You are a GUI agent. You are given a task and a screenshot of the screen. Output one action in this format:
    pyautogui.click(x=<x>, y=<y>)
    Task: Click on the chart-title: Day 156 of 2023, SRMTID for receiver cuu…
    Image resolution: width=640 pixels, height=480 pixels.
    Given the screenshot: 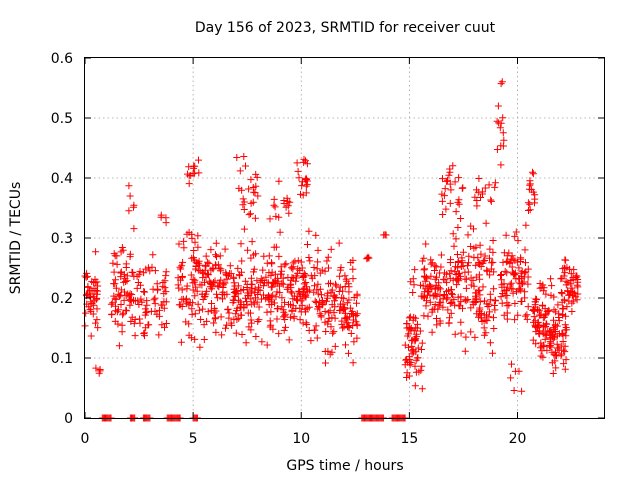 What is the action you would take?
    pyautogui.click(x=345, y=28)
    